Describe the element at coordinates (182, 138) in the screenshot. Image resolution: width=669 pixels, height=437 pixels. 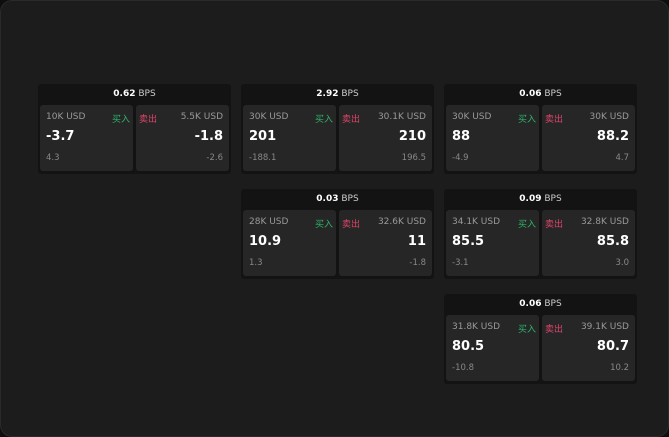
I see `sell-tile: 卖出 5.5K USD -1.8 -2.6` at that location.